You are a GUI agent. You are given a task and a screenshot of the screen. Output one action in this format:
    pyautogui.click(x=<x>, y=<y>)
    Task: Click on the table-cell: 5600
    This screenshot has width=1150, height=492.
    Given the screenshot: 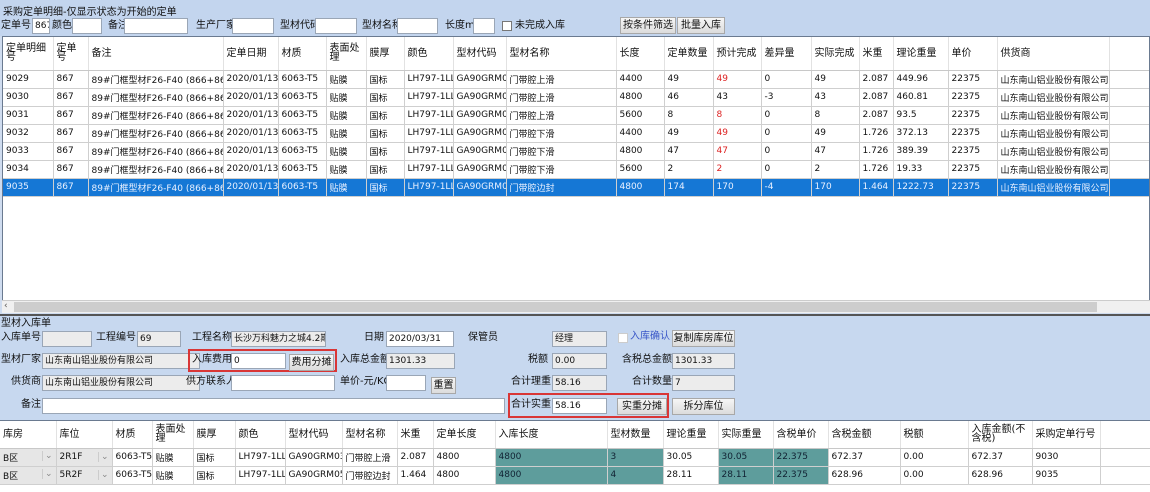 What is the action you would take?
    pyautogui.click(x=640, y=169)
    